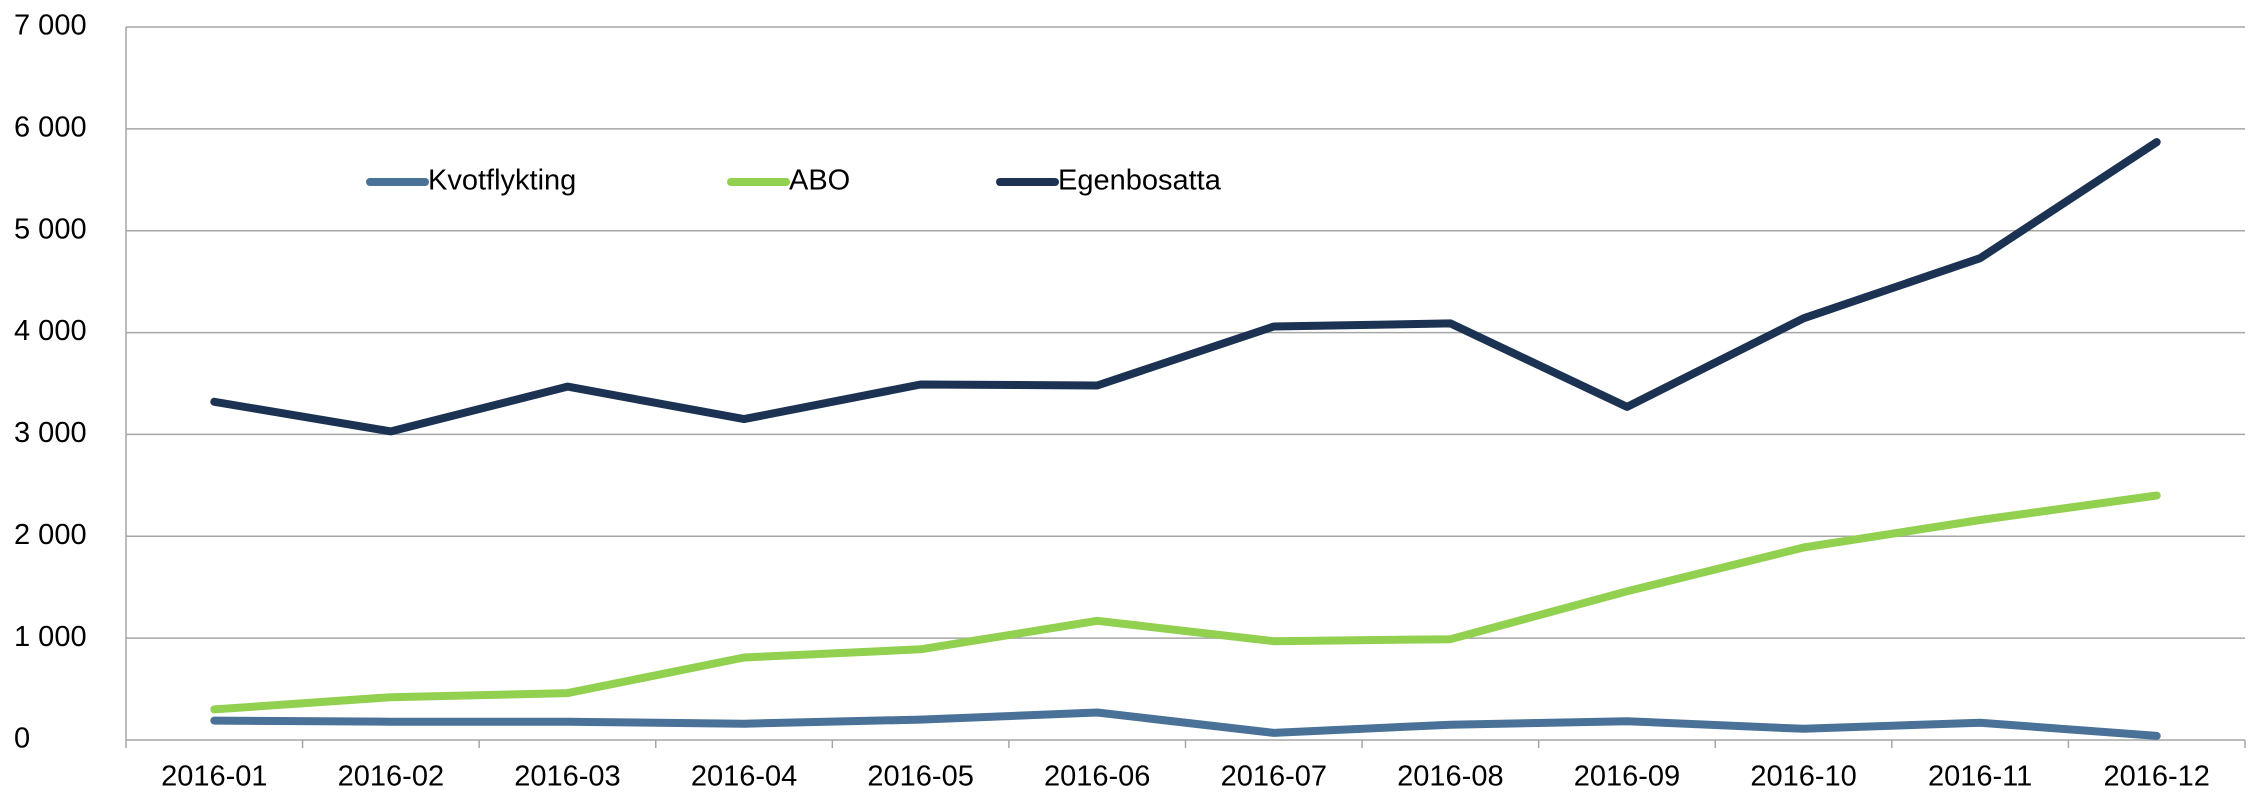 The width and height of the screenshot is (2249, 792). I want to click on x-tick-label: 2016-05, so click(920, 776).